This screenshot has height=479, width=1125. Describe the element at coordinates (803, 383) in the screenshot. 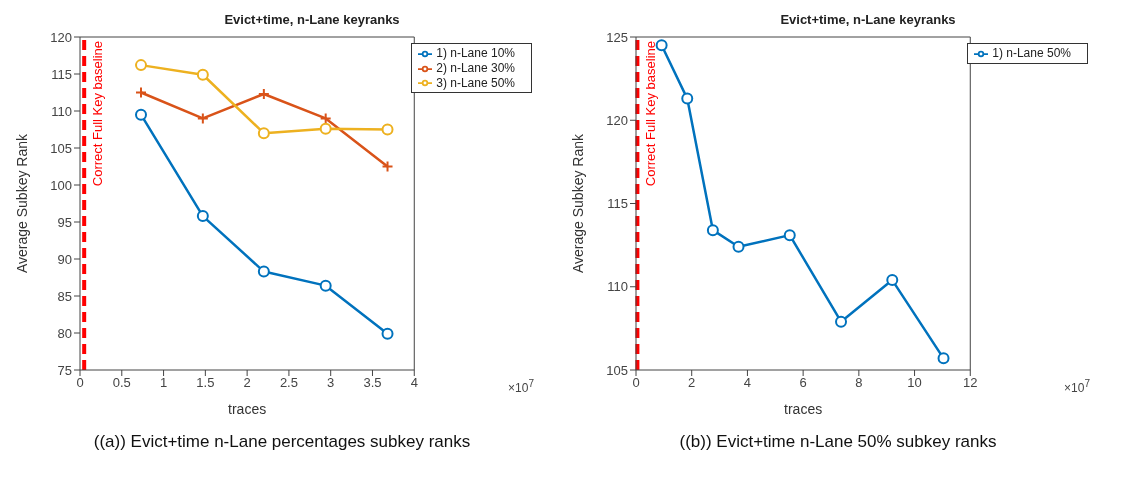

I see `x-tick-label: 6` at that location.